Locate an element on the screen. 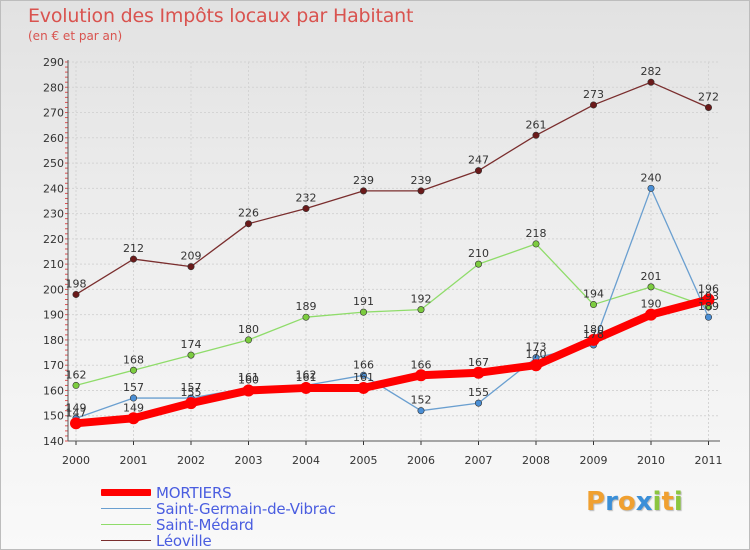 Image resolution: width=750 pixels, height=550 pixels. y-tick-label: 200 is located at coordinates (53, 289).